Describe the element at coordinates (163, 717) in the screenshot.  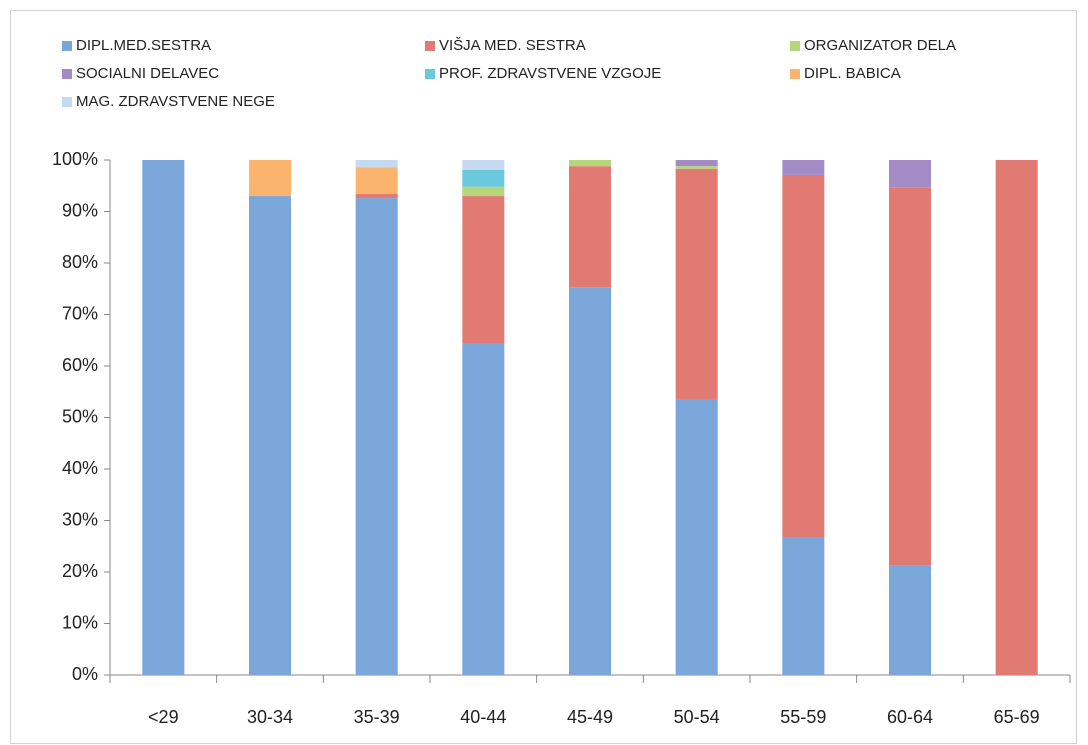
I see `x-tick-label: <29` at that location.